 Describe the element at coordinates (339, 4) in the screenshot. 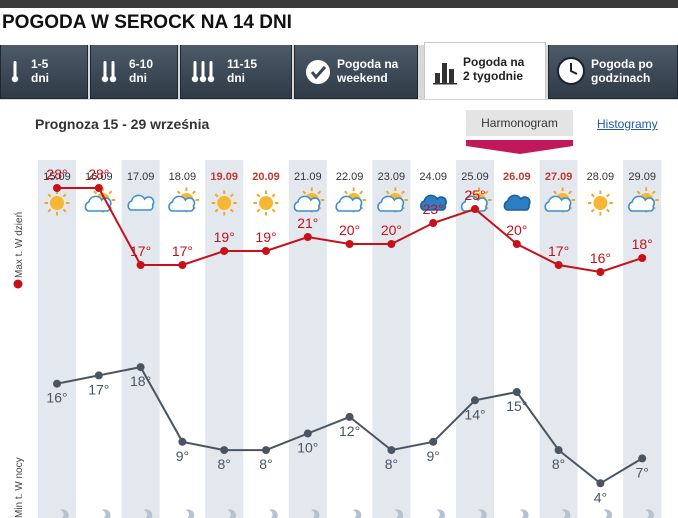

I see `top-bar` at that location.